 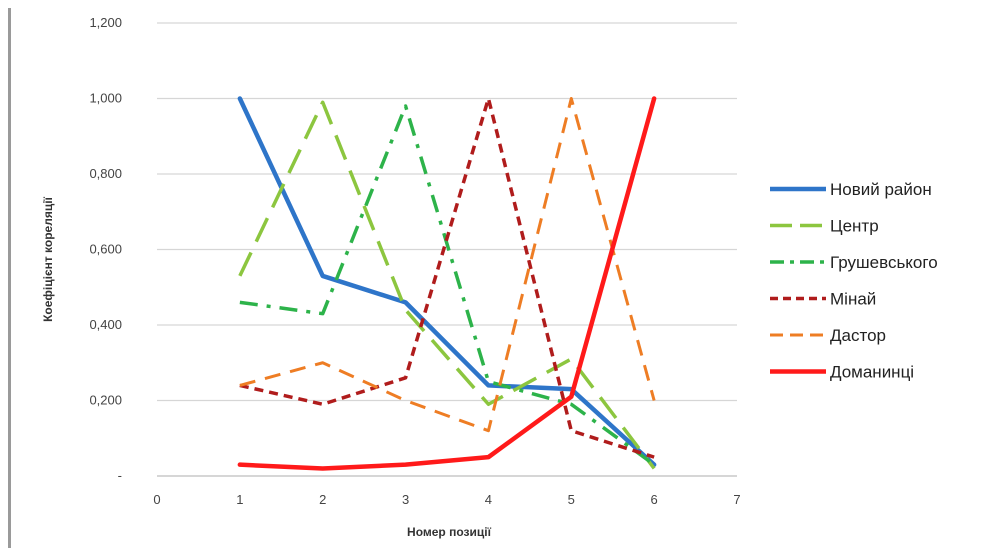 I want to click on y-tick-label: 1,000, so click(x=105, y=98).